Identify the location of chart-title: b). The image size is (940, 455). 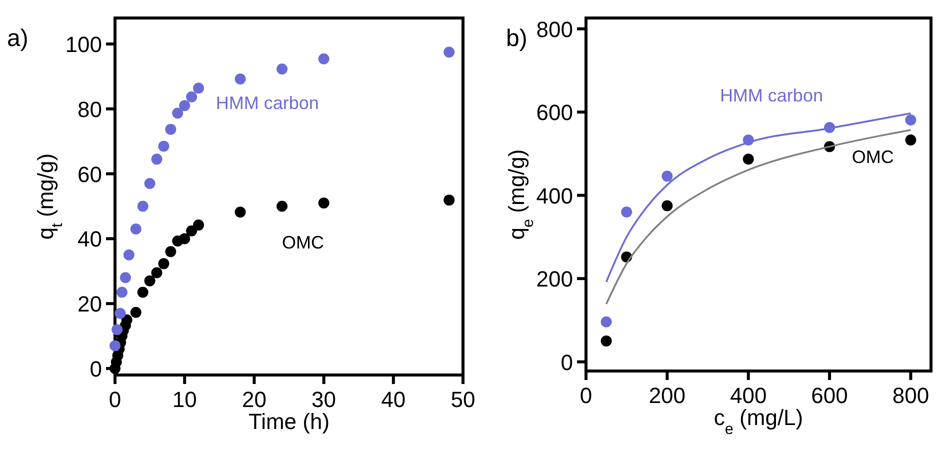
(517, 38).